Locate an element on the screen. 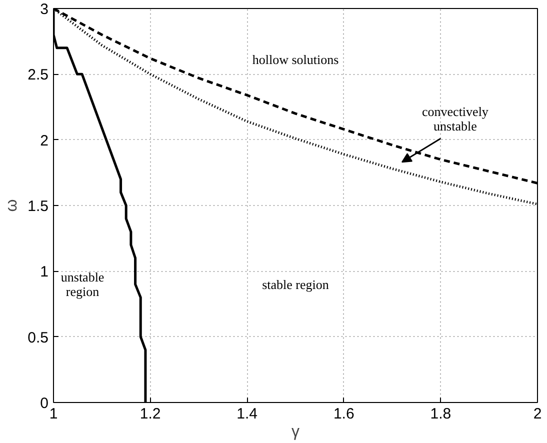  y-tick-label: 2.5 is located at coordinates (38, 75).